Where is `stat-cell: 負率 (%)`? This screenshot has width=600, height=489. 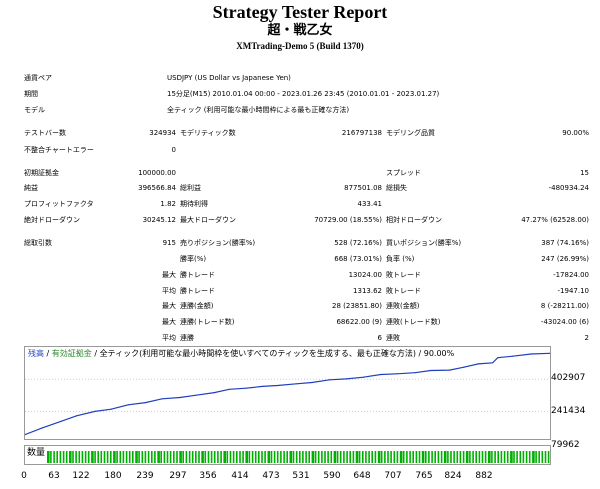
stat-cell: 負率 (%) is located at coordinates (400, 259).